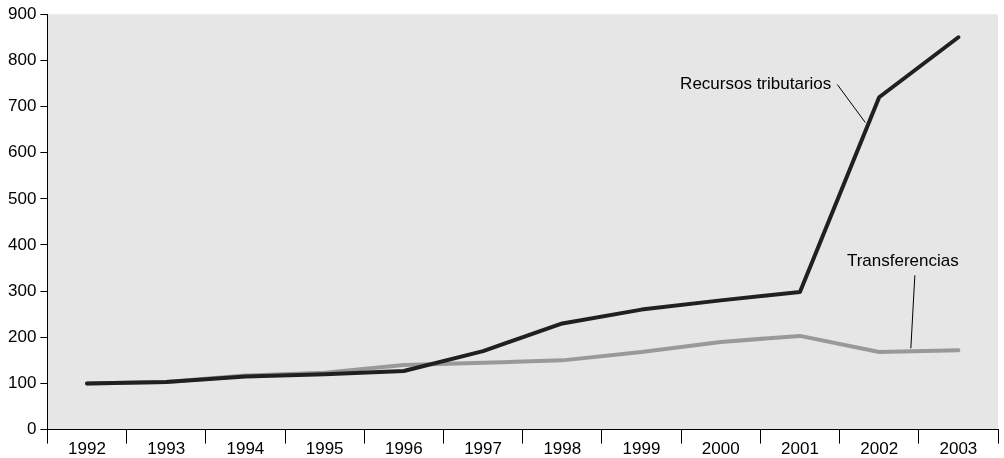 The height and width of the screenshot is (458, 1004). Describe the element at coordinates (902, 261) in the screenshot. I see `text: Transferencias` at that location.